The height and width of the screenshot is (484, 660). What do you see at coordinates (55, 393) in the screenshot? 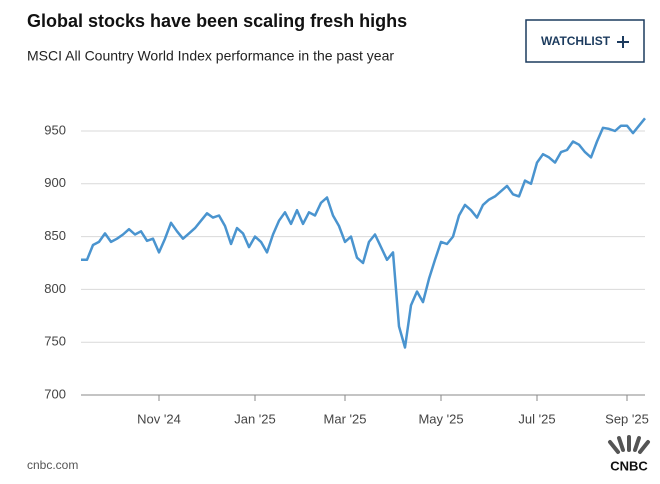
I see `y-tick-label: 700` at bounding box center [55, 393].